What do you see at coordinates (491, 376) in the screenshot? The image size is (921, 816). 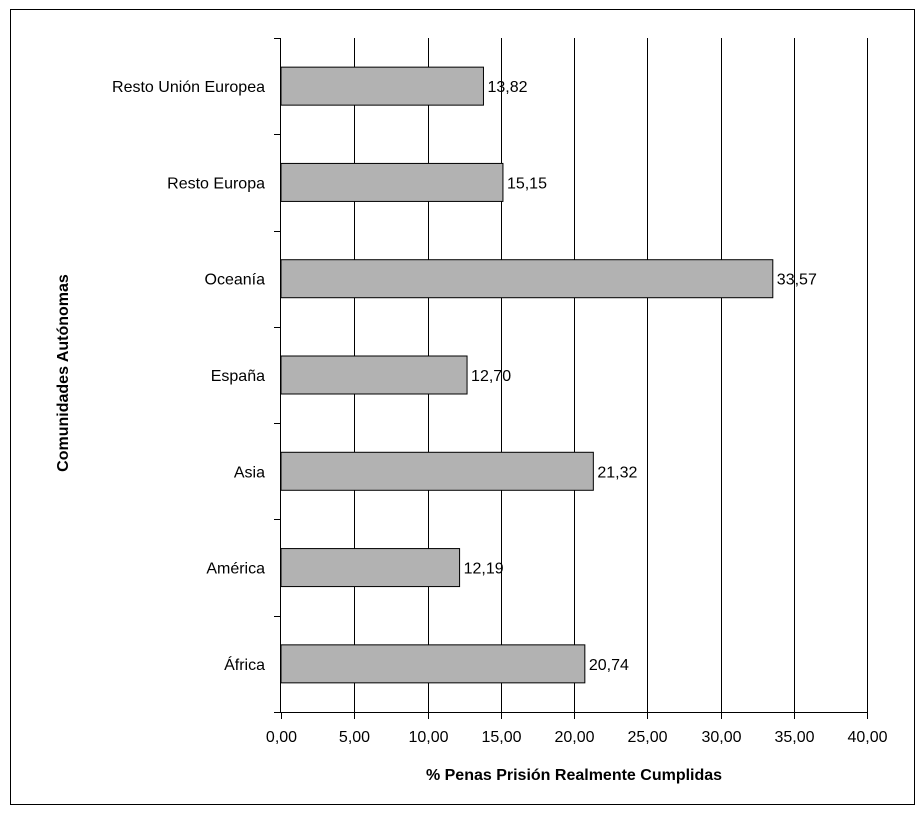 I see `data-label: 12,70` at bounding box center [491, 376].